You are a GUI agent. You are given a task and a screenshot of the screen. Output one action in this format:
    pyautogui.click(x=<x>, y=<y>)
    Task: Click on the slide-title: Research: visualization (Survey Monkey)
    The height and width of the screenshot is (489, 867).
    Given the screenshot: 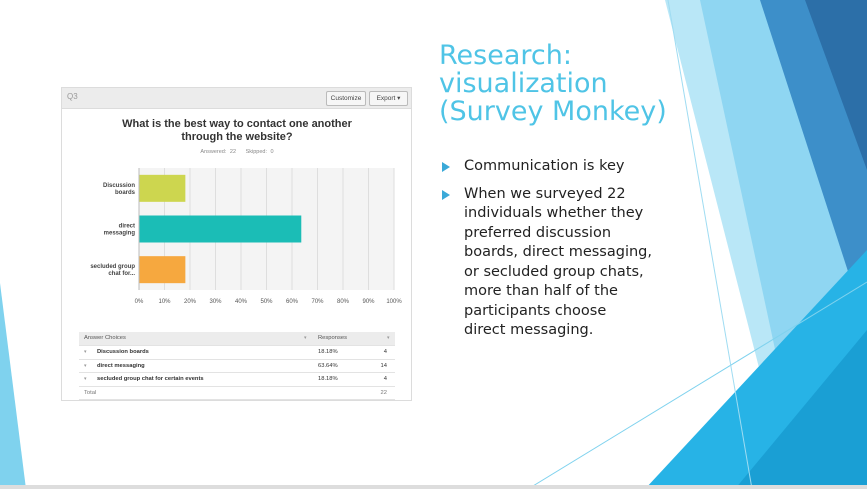 What is the action you would take?
    pyautogui.click(x=569, y=84)
    